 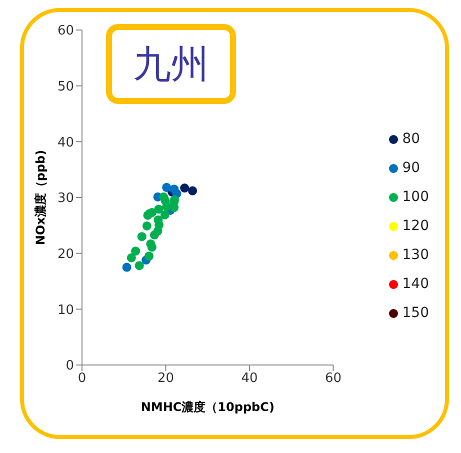 I want to click on y-tick-label: 10, so click(x=65, y=310).